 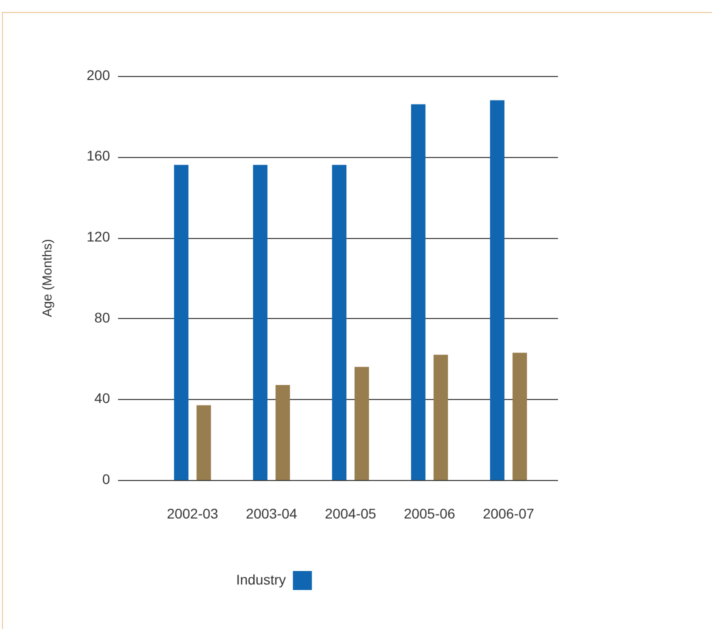 I want to click on y-tick-label: 200, so click(x=98, y=74).